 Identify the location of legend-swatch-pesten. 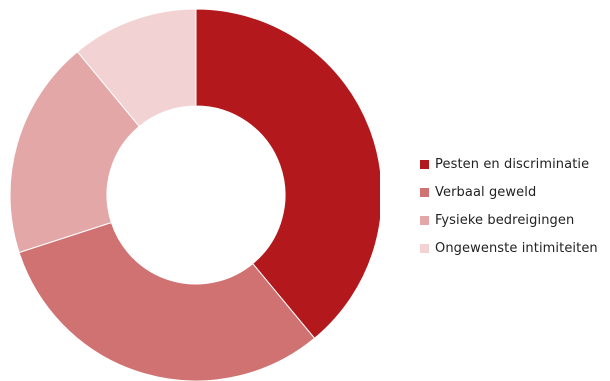
(424, 164).